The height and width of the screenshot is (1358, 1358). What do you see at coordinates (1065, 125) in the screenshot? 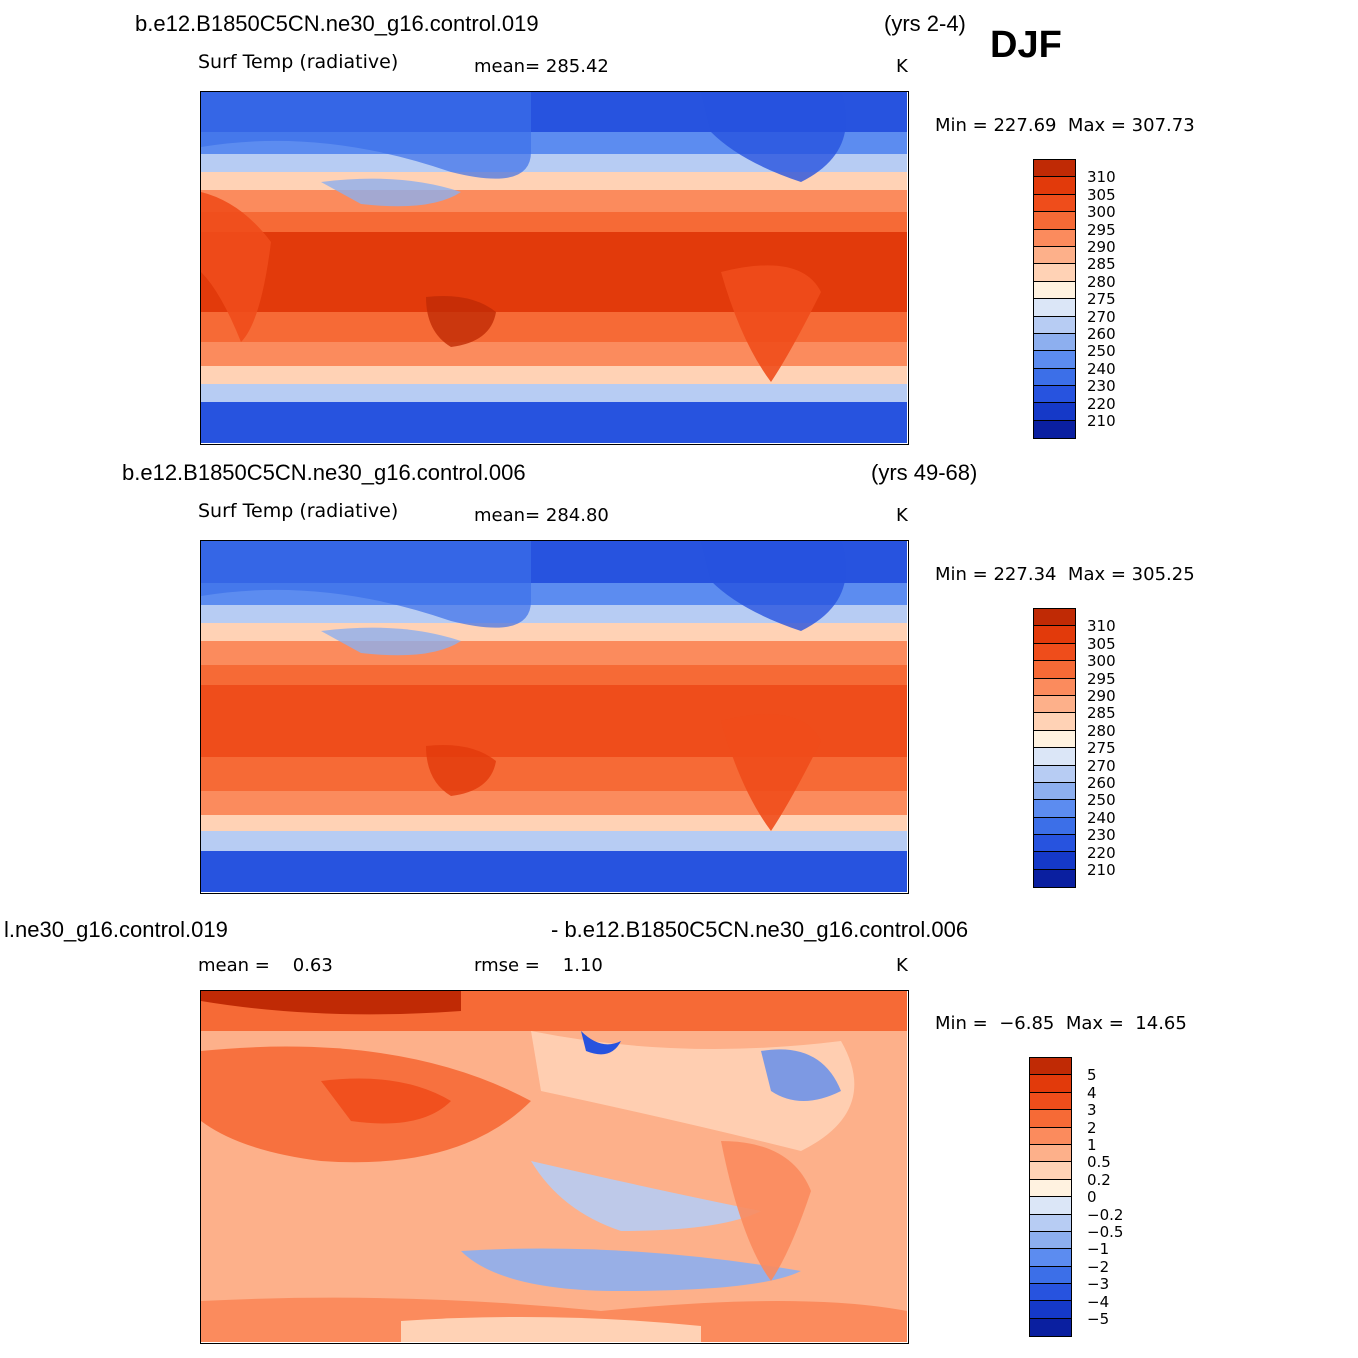
I see `panel1-minmax: Min = 227.69 Max = 307.73` at bounding box center [1065, 125].